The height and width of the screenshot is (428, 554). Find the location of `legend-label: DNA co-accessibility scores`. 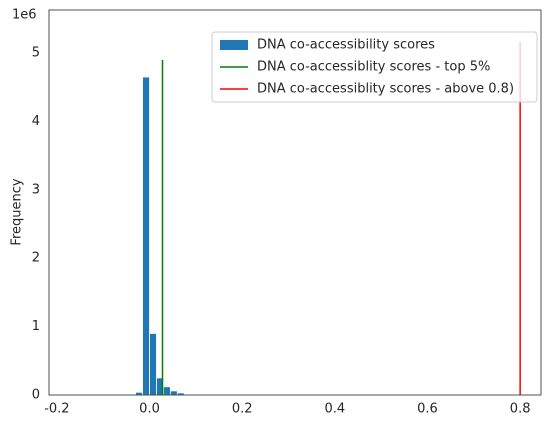

legend-label: DNA co-accessibility scores is located at coordinates (346, 45).